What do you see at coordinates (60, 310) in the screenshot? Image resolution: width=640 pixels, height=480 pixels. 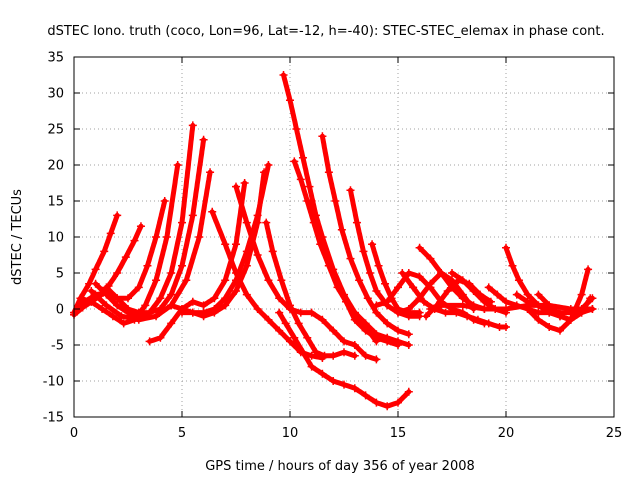 I see `y-tick-label: 0` at bounding box center [60, 310].